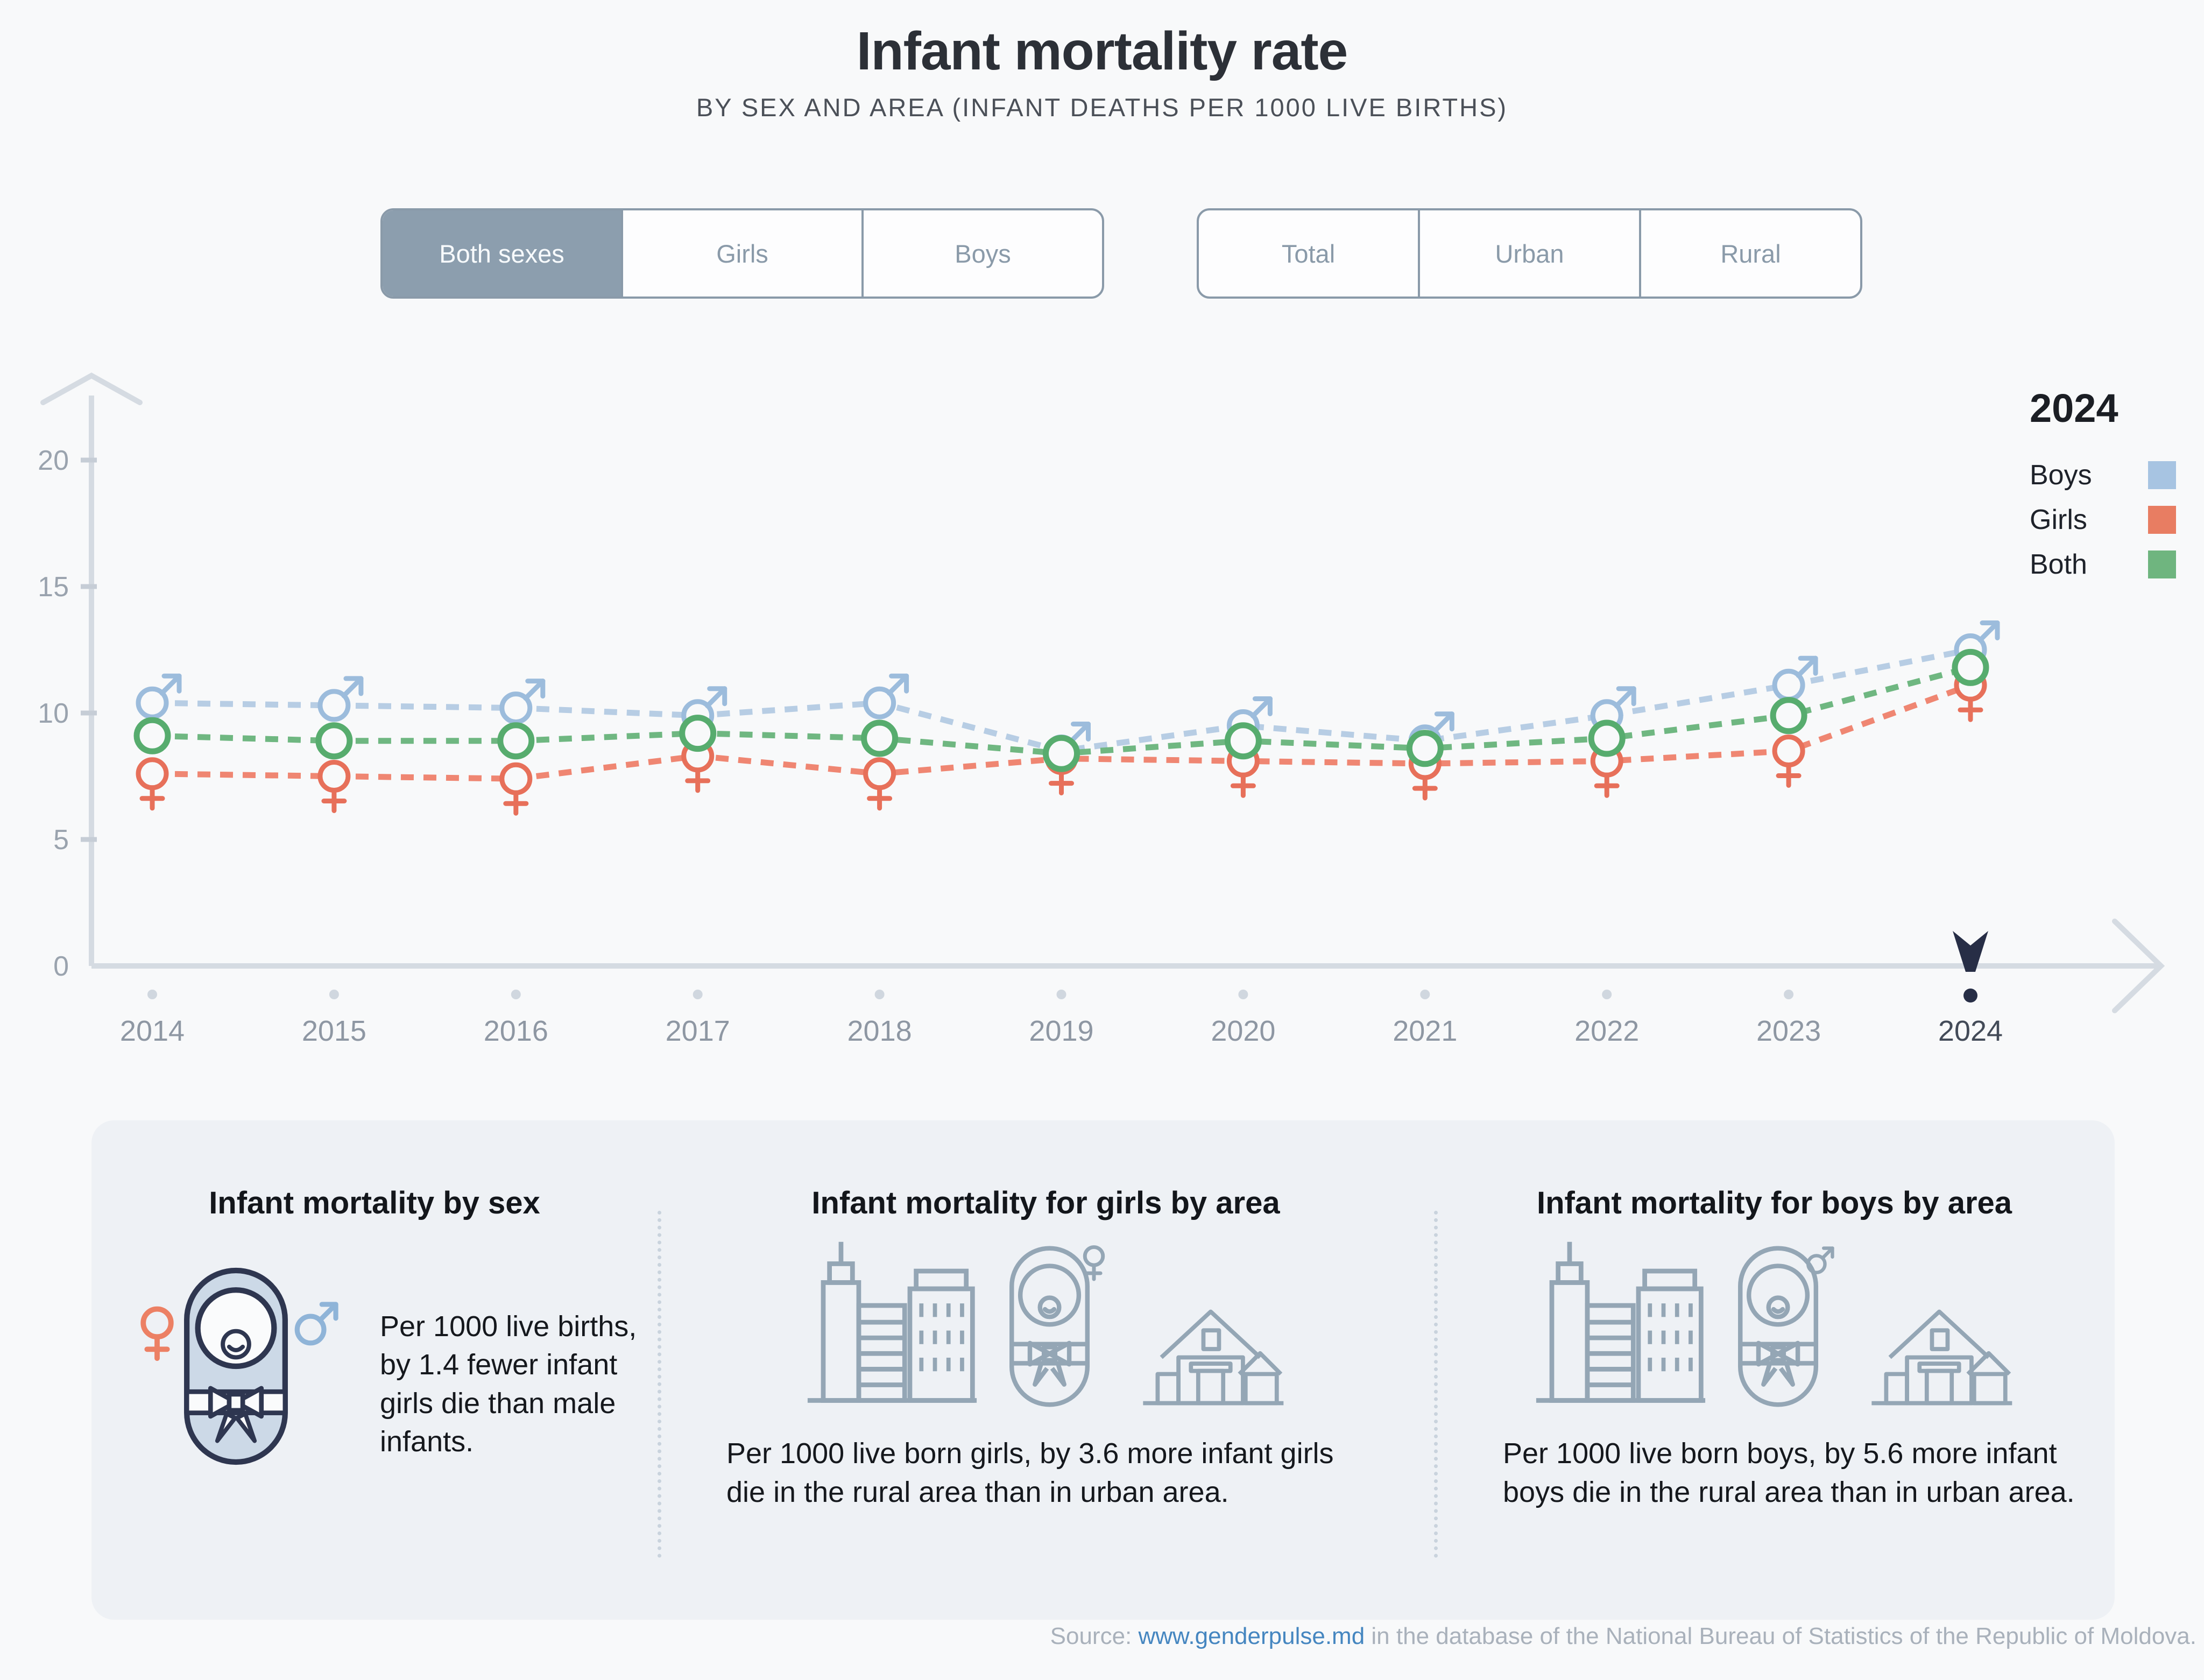 The height and width of the screenshot is (1680, 2204). I want to click on legend-swatch-both-icon, so click(2162, 564).